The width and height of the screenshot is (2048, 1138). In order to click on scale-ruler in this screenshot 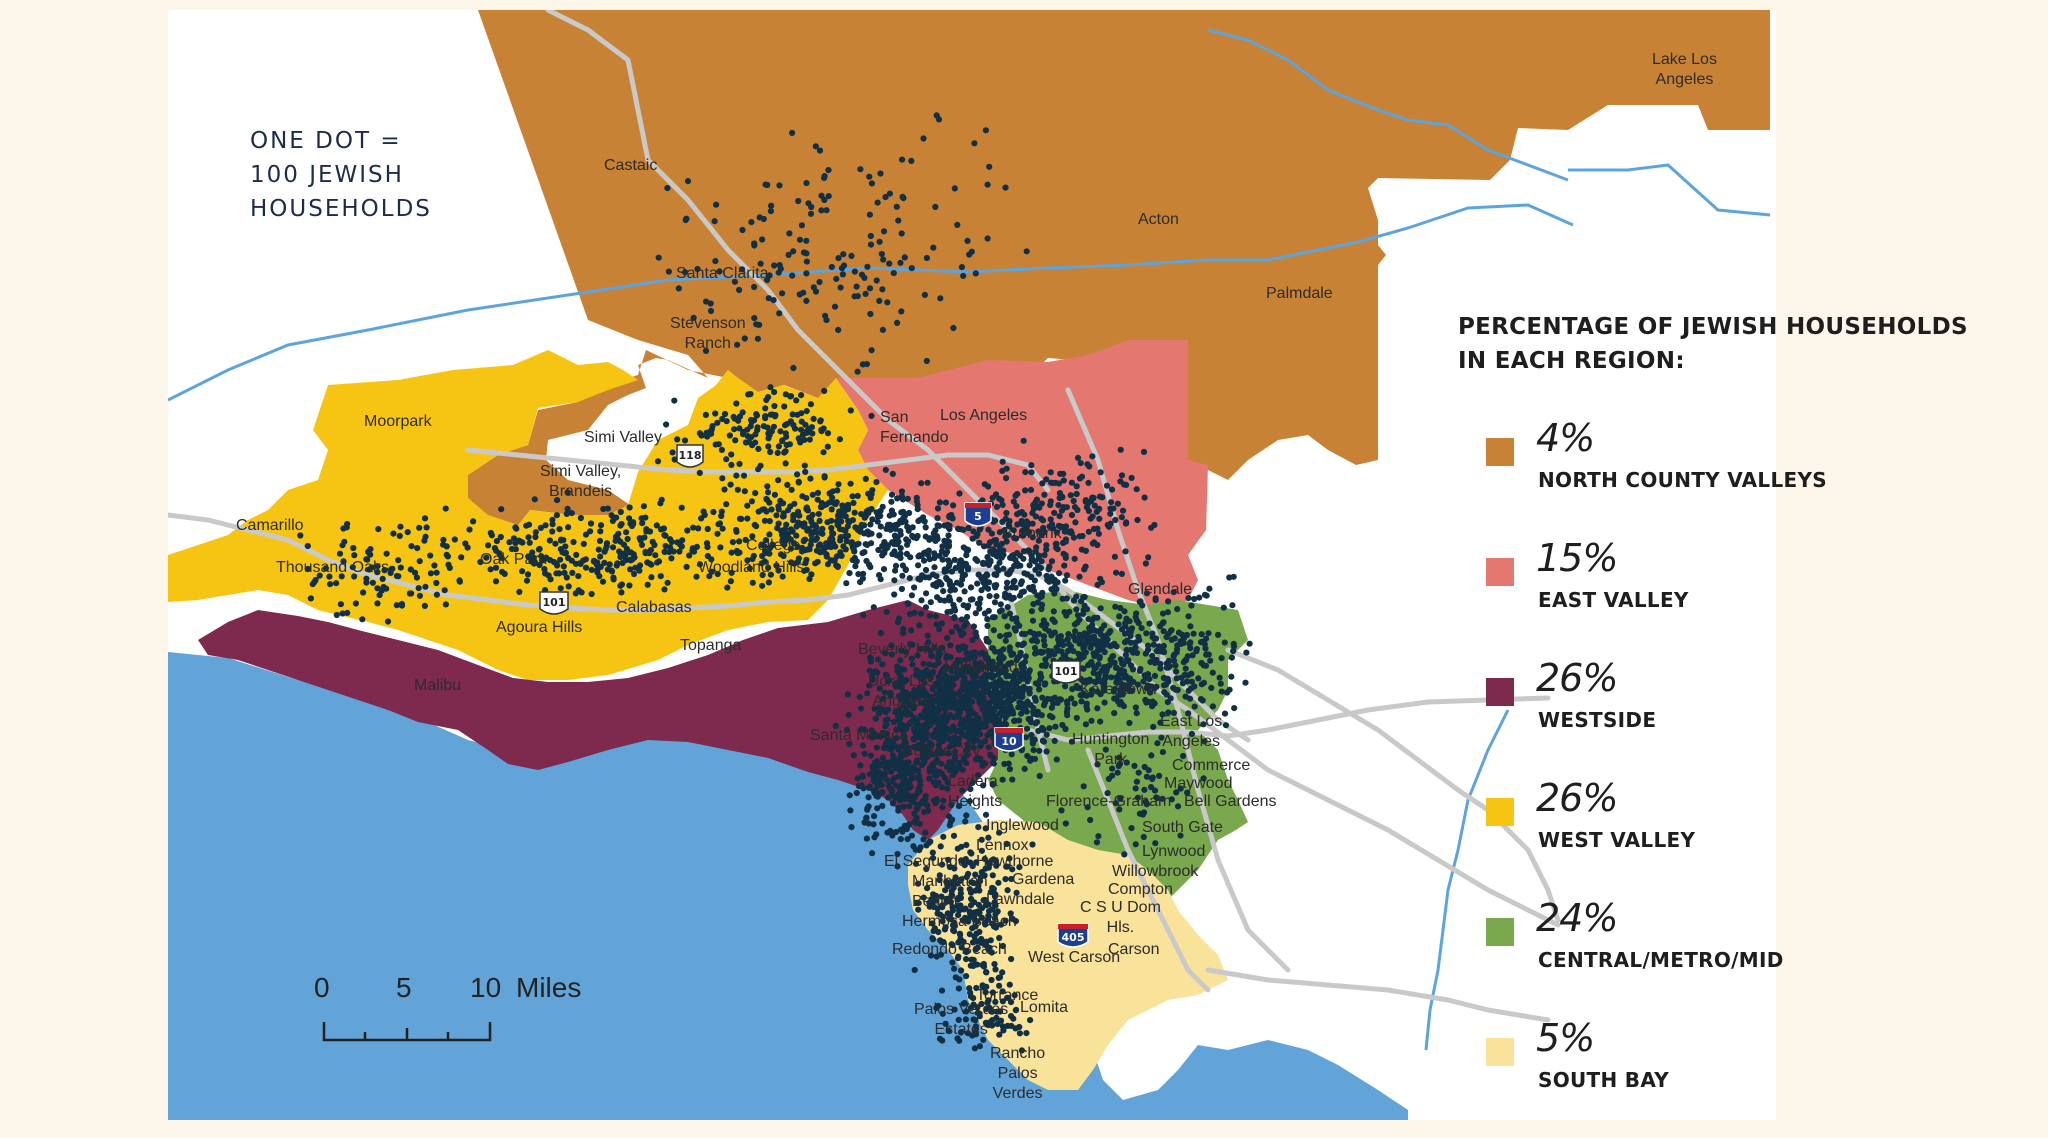, I will do `click(407, 1032)`.